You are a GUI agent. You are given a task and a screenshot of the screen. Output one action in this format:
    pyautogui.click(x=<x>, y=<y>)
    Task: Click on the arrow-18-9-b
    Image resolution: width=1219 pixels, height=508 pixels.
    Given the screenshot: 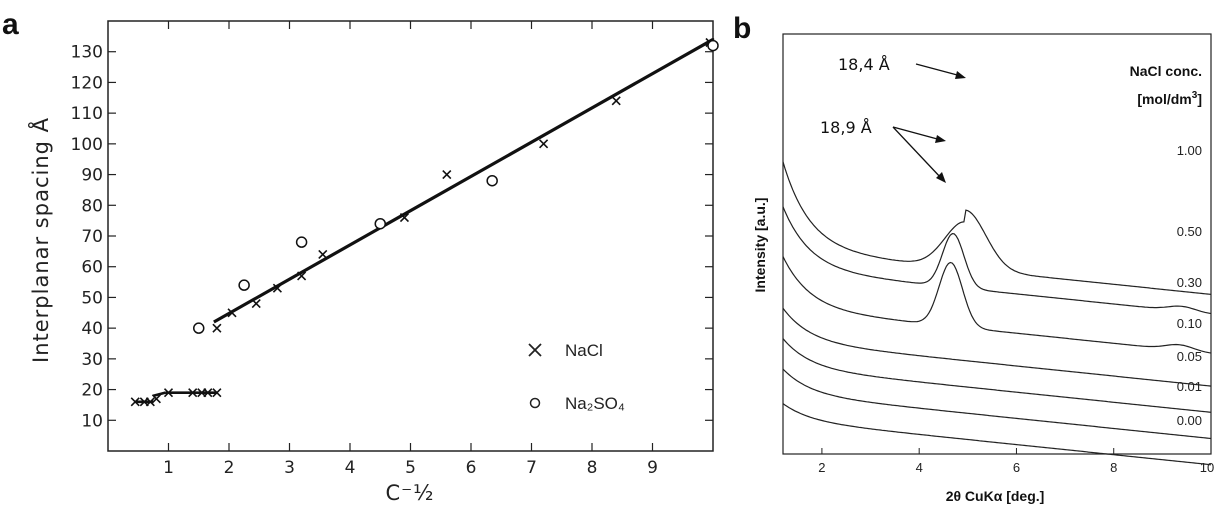 What is the action you would take?
    pyautogui.click(x=917, y=153)
    